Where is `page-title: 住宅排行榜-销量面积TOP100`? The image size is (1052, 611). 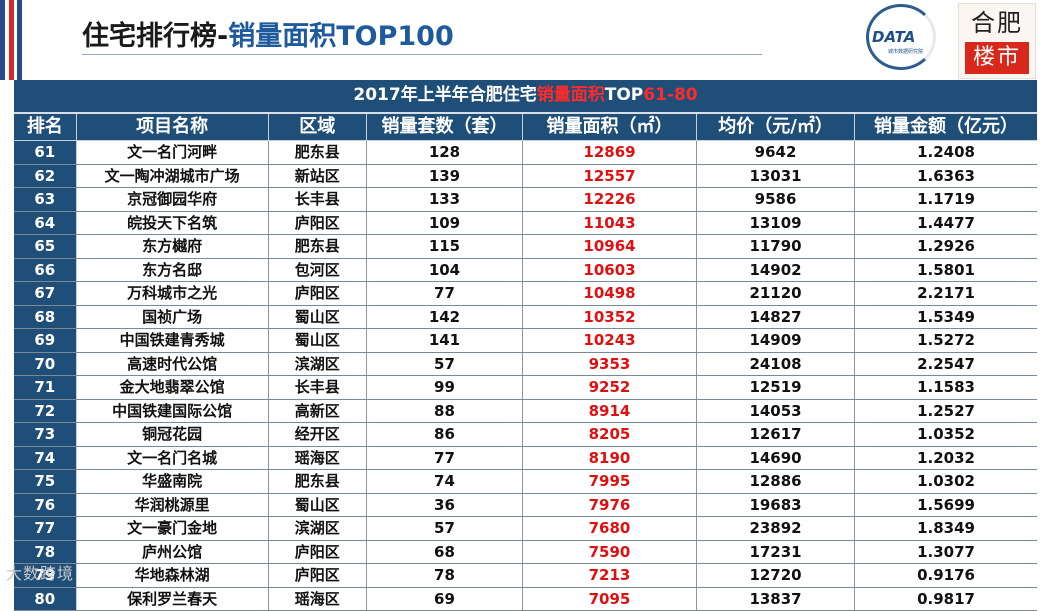 page-title: 住宅排行榜-销量面积TOP100 is located at coordinates (268, 33).